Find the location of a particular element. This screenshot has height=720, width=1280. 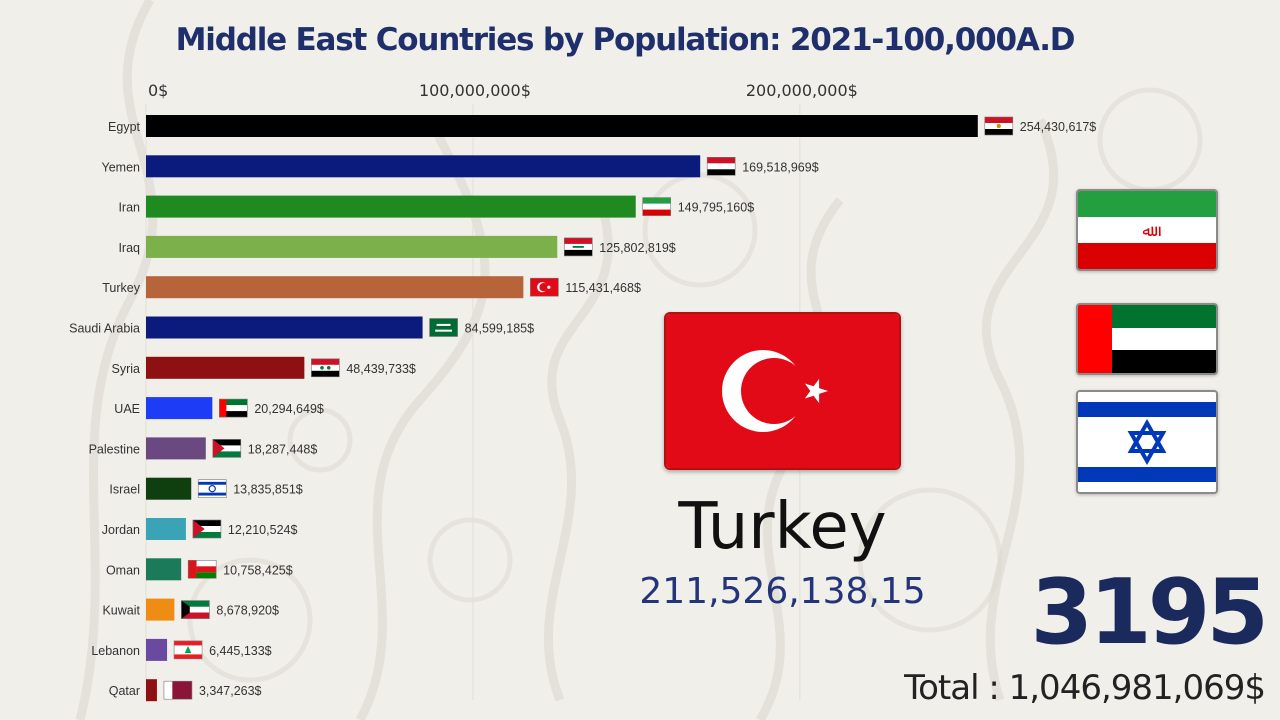

category-label: Saudi Arabia is located at coordinates (104, 329).